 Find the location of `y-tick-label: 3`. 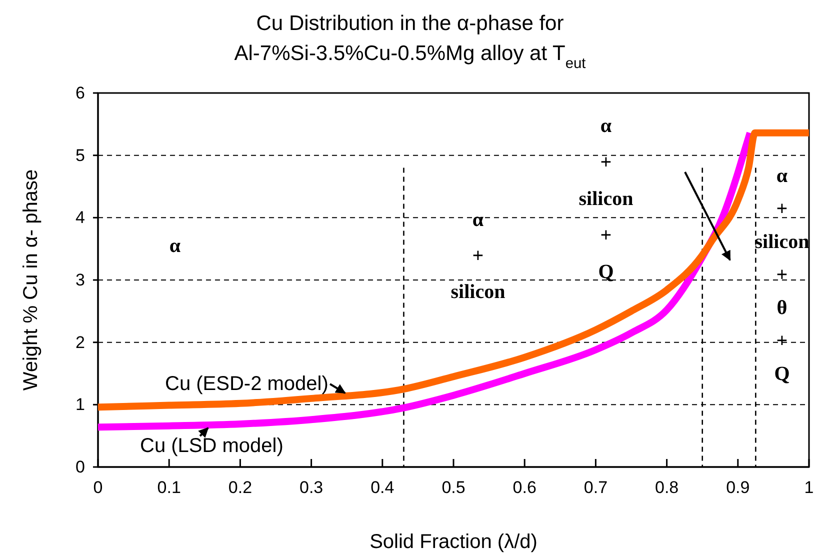

y-tick-label: 3 is located at coordinates (80, 280).